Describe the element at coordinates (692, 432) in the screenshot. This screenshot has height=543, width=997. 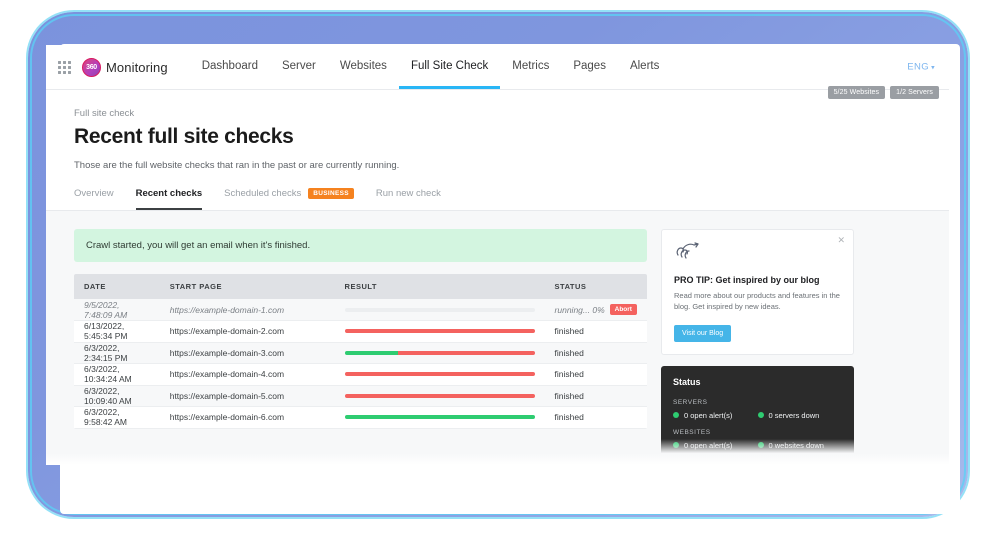
I see `status-group-websites-label: WEBSITES` at that location.